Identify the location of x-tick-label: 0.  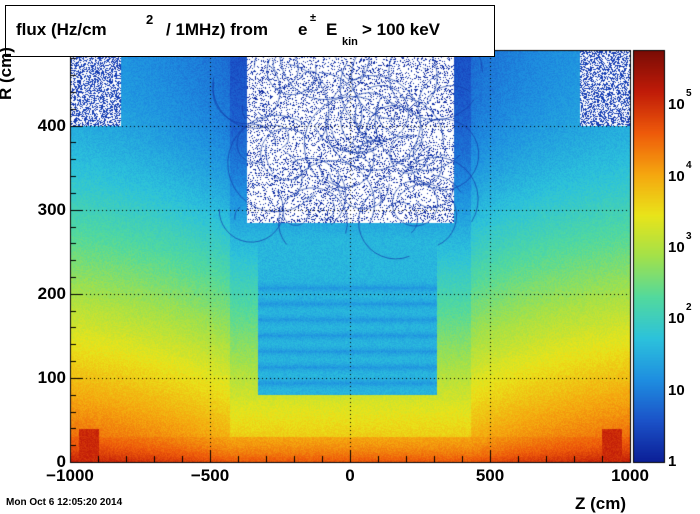
(350, 475).